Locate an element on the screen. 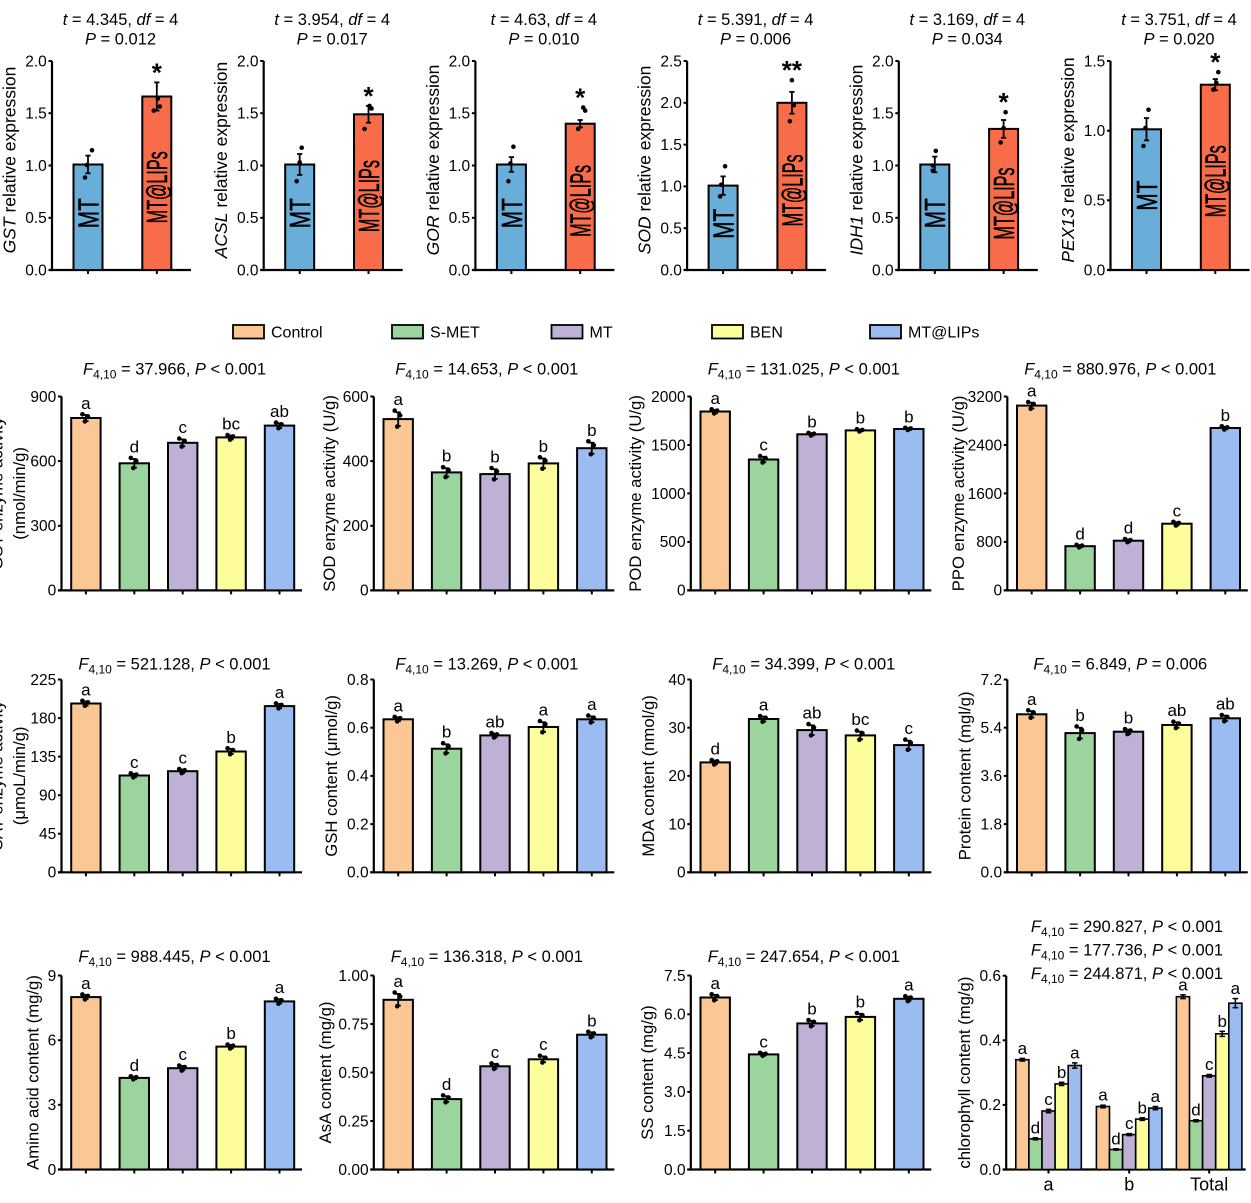 Image resolution: width=1251 pixels, height=1203 pixels. svg-text: GSH content (μmol/g) is located at coordinates (331, 776).